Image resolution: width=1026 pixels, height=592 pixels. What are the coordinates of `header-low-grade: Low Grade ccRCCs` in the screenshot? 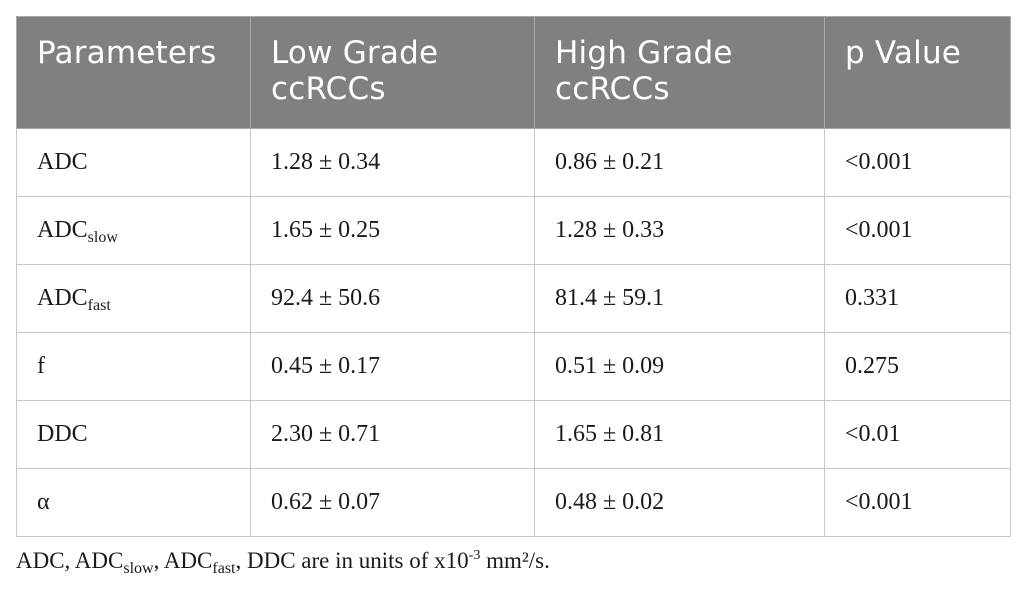 It's located at (392, 72).